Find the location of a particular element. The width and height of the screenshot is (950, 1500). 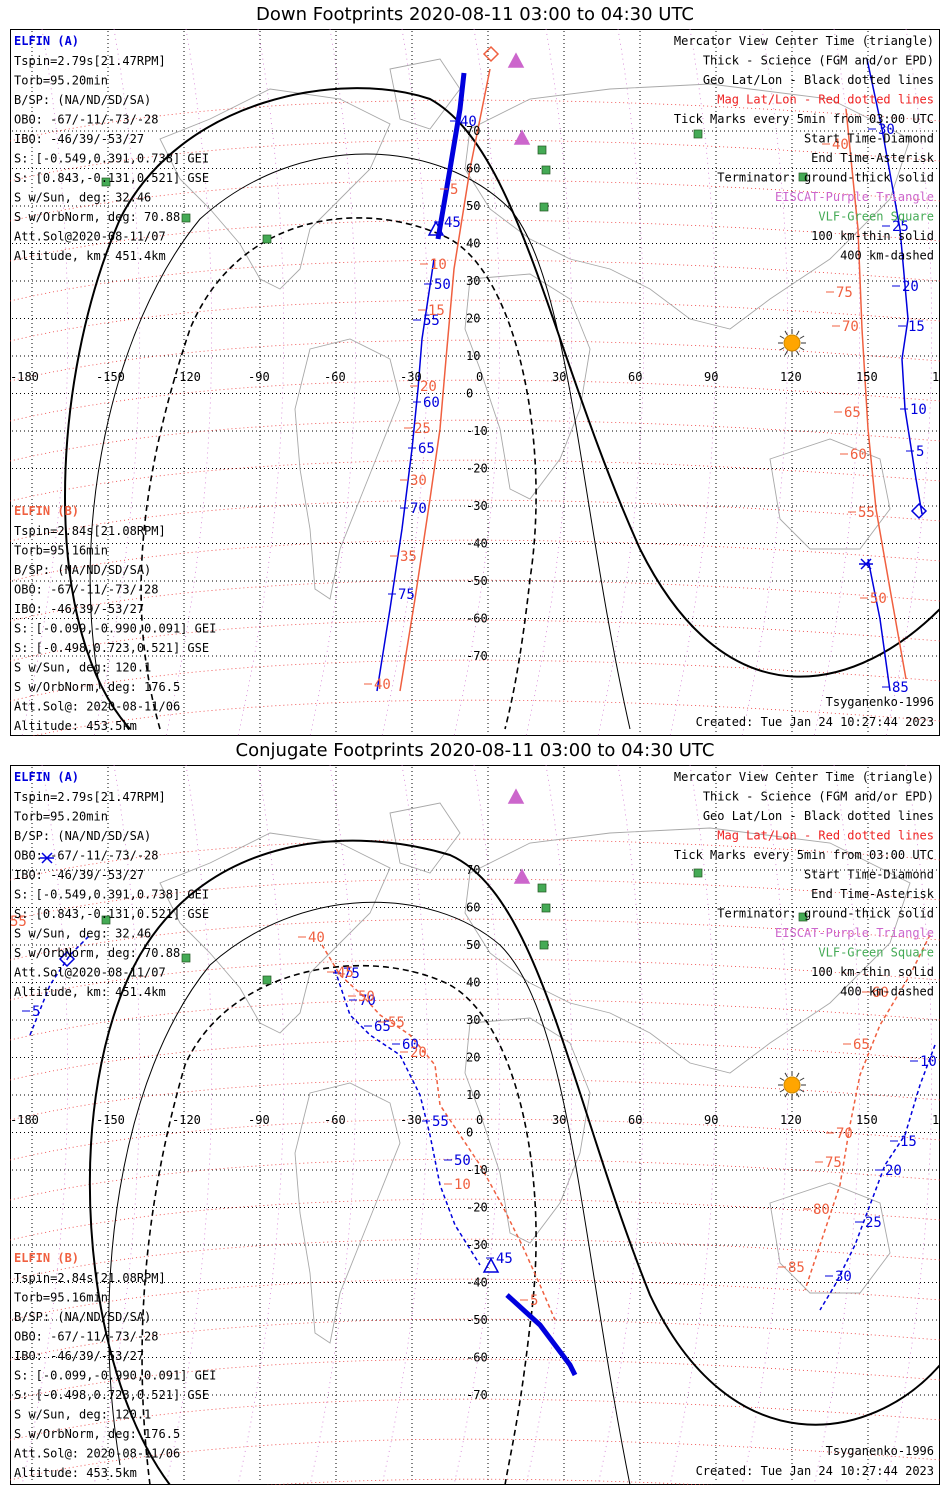

track-label: 80 is located at coordinates (821, 1210).